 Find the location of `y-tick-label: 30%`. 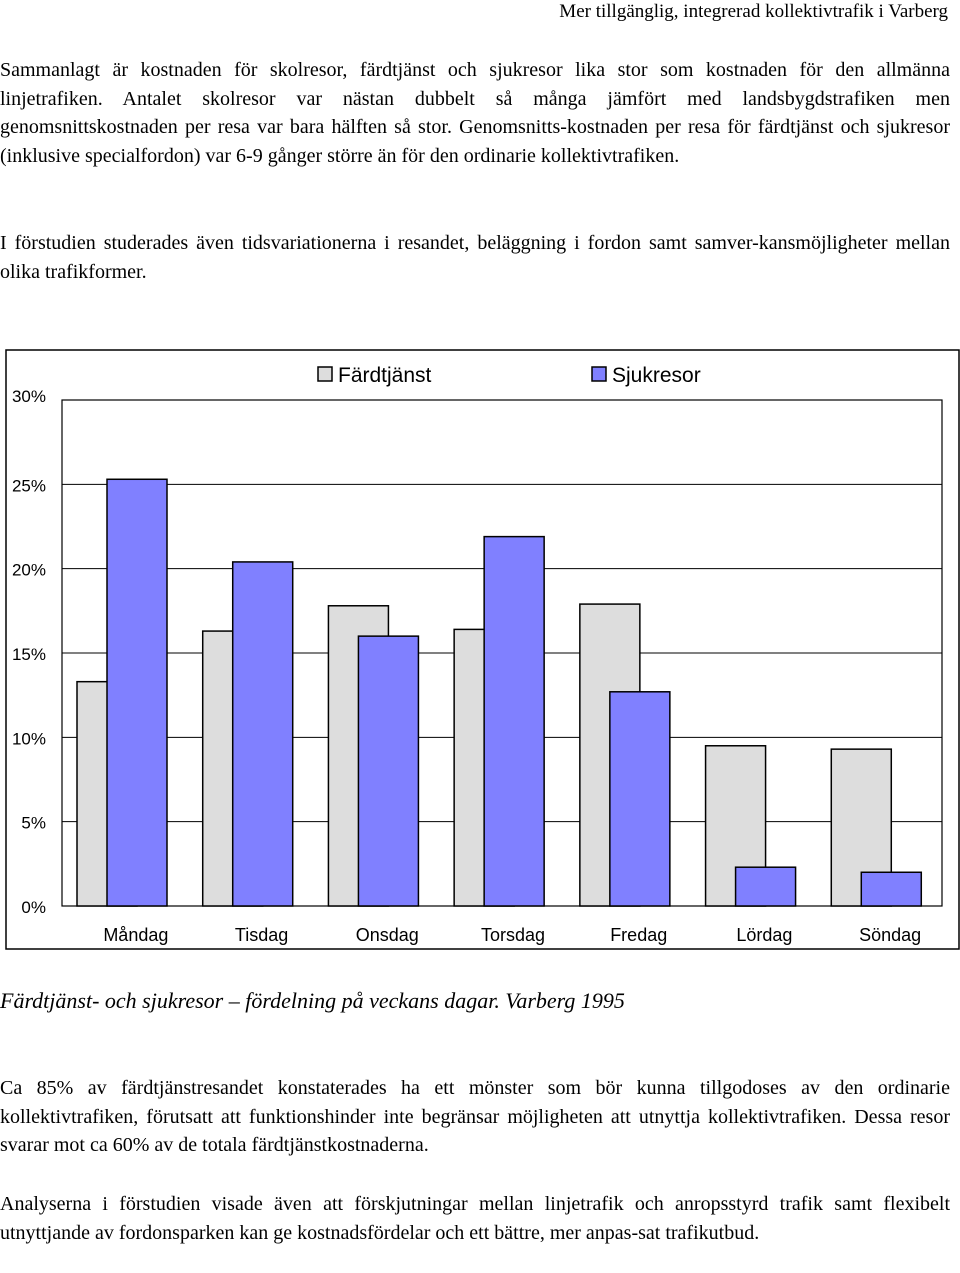

y-tick-label: 30% is located at coordinates (29, 396).